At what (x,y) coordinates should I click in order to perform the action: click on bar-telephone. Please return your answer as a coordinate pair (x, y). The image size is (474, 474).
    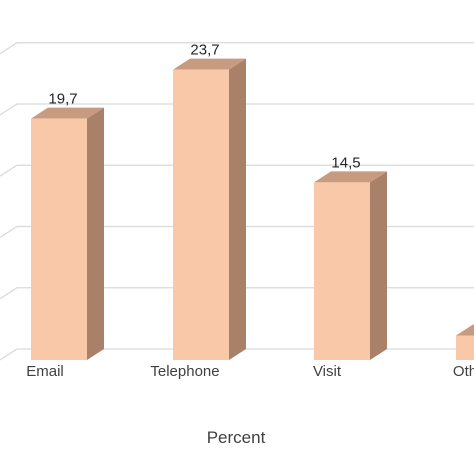
    Looking at the image, I should click on (209, 209).